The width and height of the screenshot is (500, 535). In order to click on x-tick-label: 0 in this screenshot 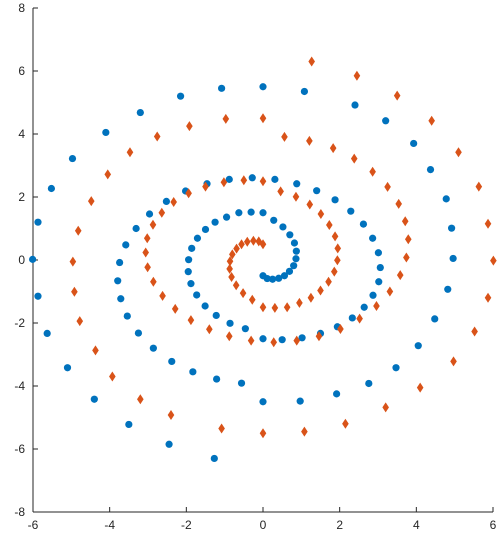, I will do `click(263, 525)`.